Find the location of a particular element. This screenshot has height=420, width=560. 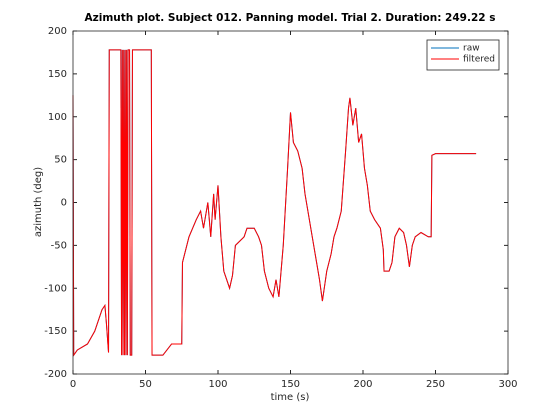

x-tick-label: 0 is located at coordinates (73, 384).